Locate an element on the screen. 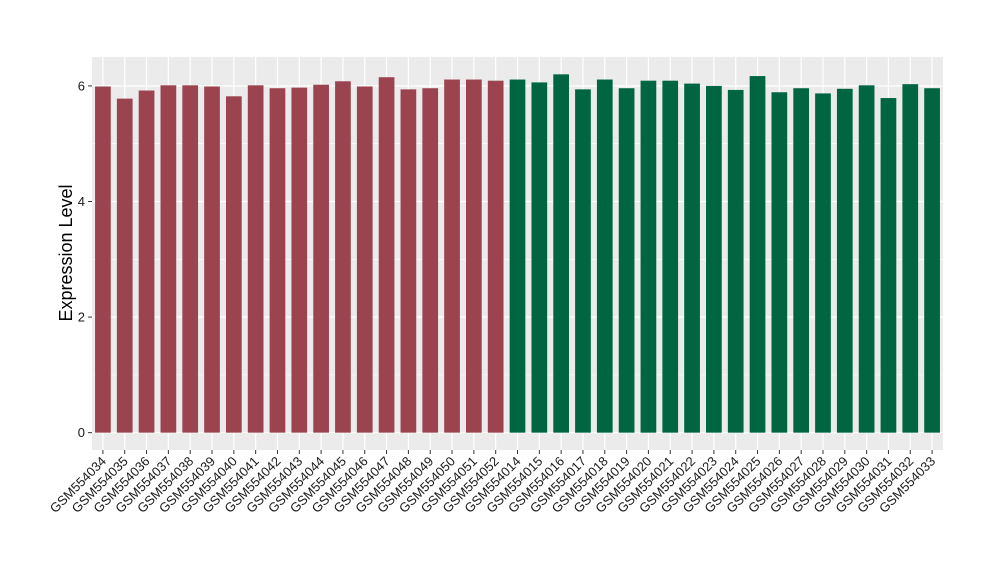 This screenshot has height=580, width=1000. bar-GSM554043 is located at coordinates (299, 260).